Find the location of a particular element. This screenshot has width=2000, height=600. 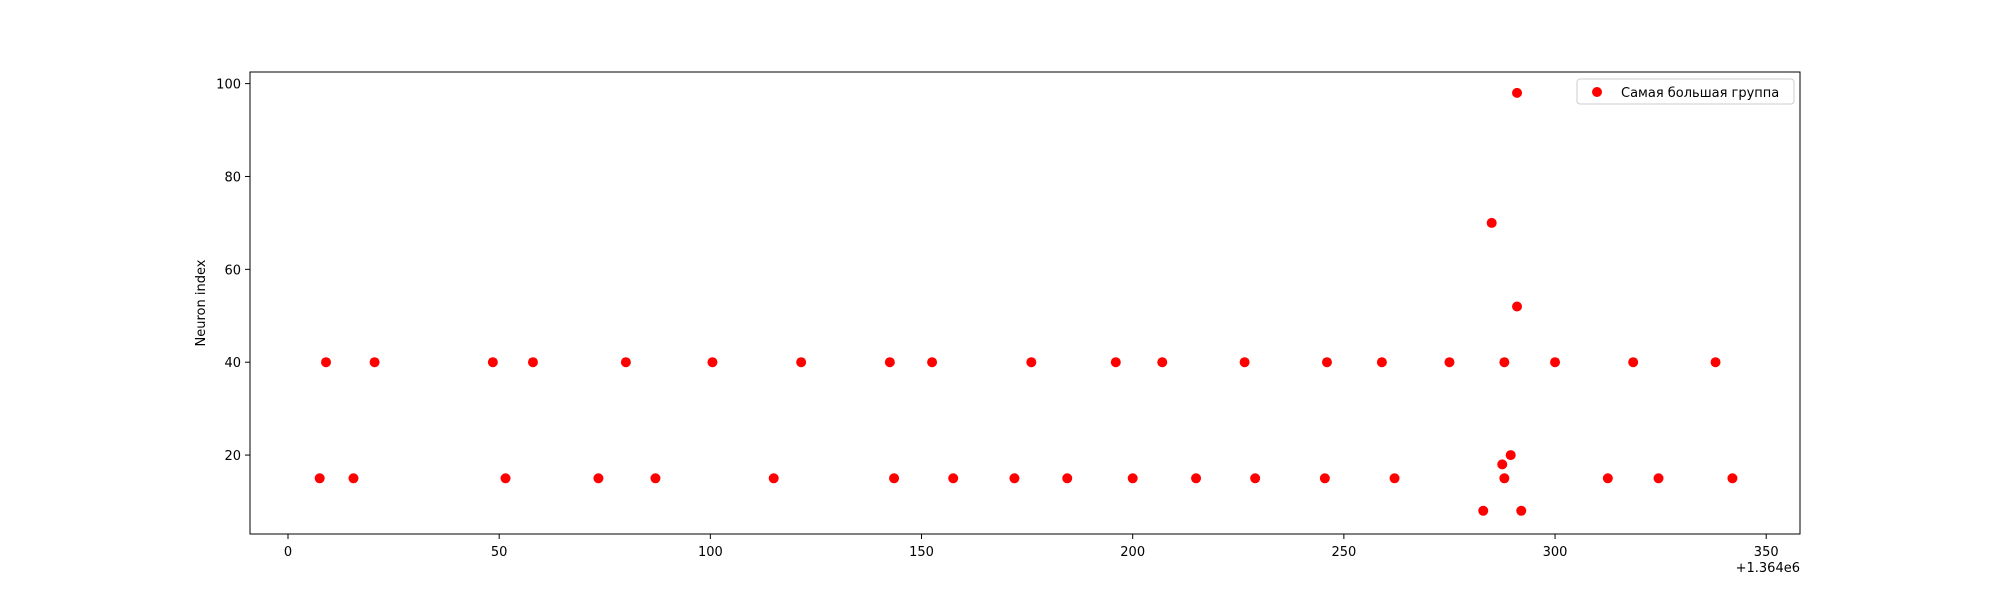

y-tick-label: 40 is located at coordinates (232, 363).